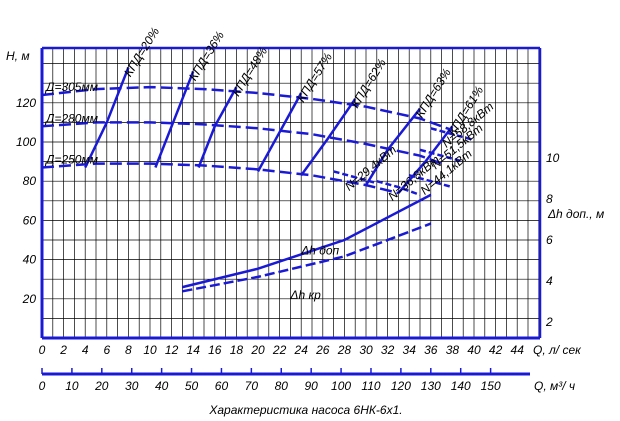 The width and height of the screenshot is (620, 421). What do you see at coordinates (42, 350) in the screenshot?
I see `x-tick-label: 0` at bounding box center [42, 350].